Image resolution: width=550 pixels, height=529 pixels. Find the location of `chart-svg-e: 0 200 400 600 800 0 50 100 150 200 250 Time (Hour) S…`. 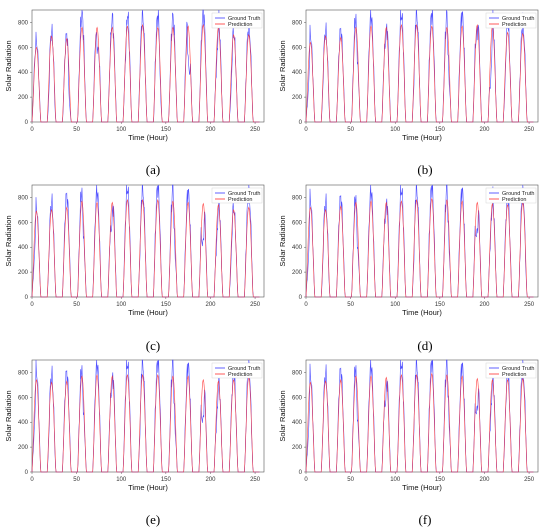

chart-svg-e: 0 200 400 600 800 0 50 100 150 200 250 Time (Hour) S… is located at coordinates (134, 425).